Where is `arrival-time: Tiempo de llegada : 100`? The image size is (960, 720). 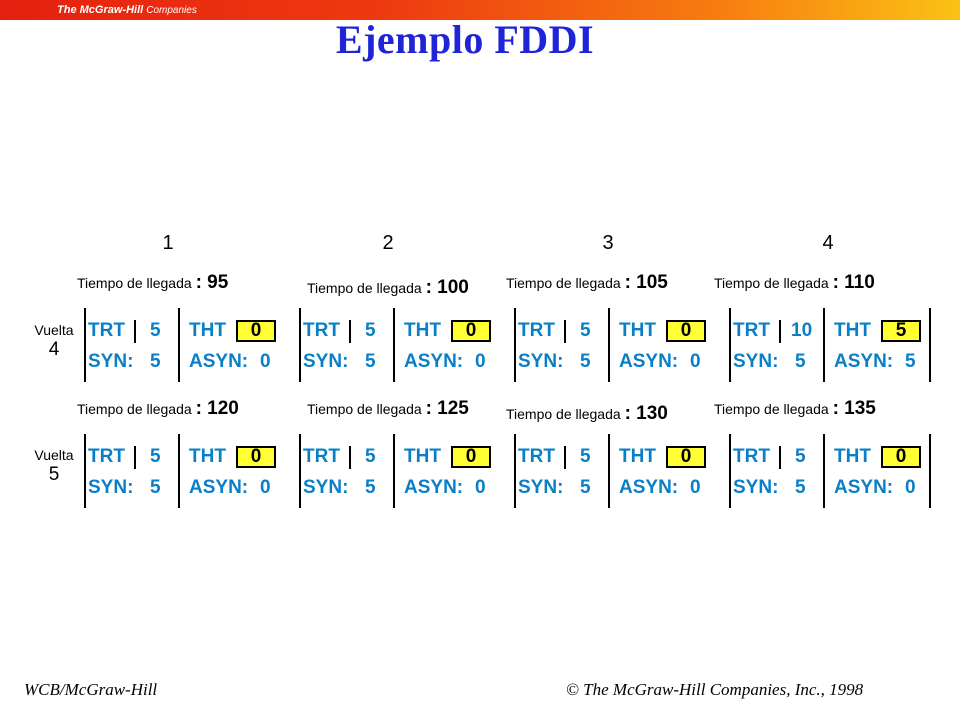 arrival-time: Tiempo de llegada : 100 is located at coordinates (388, 288).